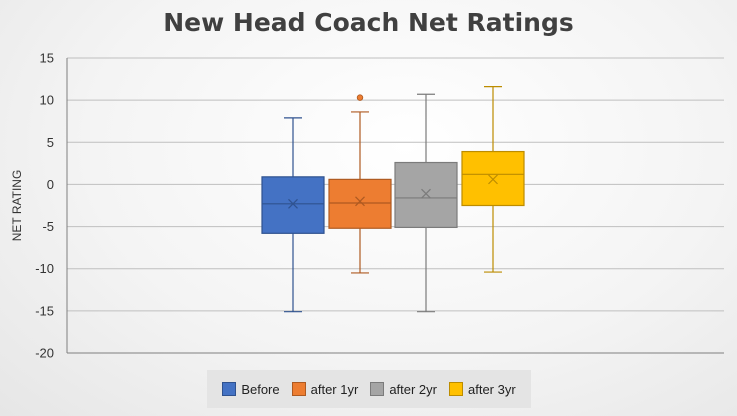 The width and height of the screenshot is (737, 416). Describe the element at coordinates (369, 389) in the screenshot. I see `legend: Before after 1yr after 2yr after 3yr` at that location.